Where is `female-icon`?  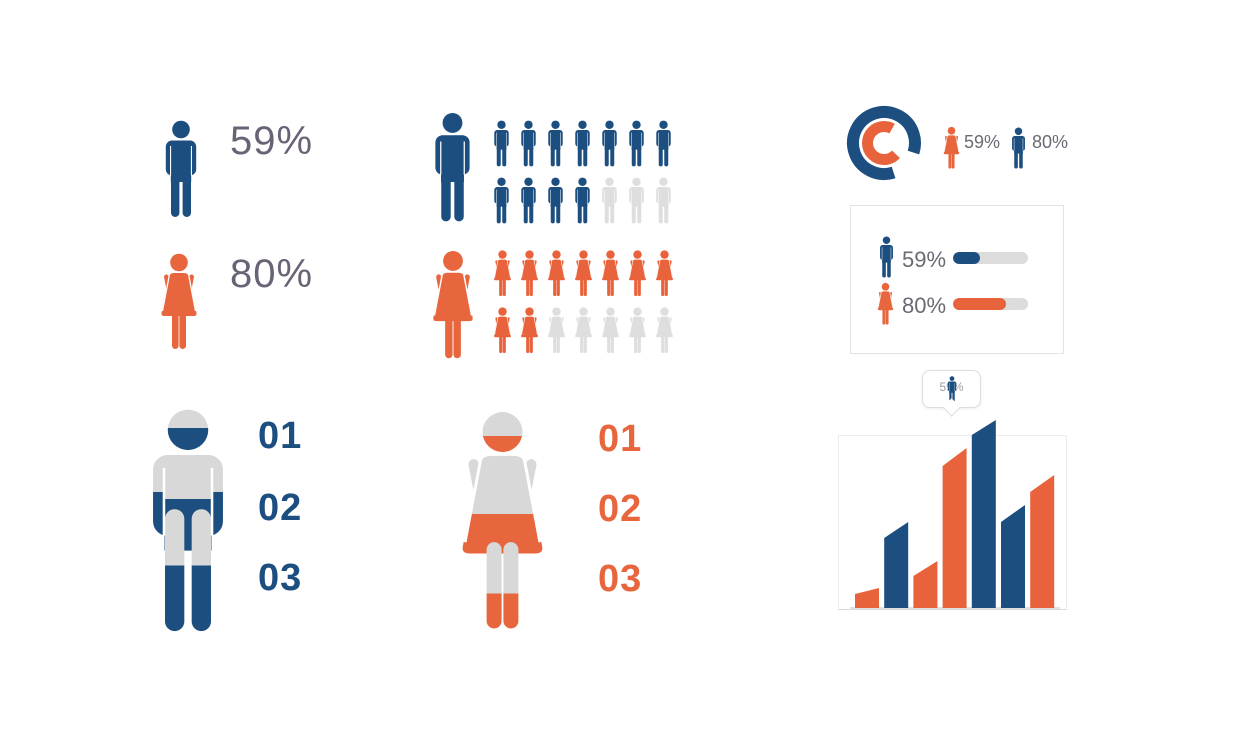
female-icon is located at coordinates (179, 303).